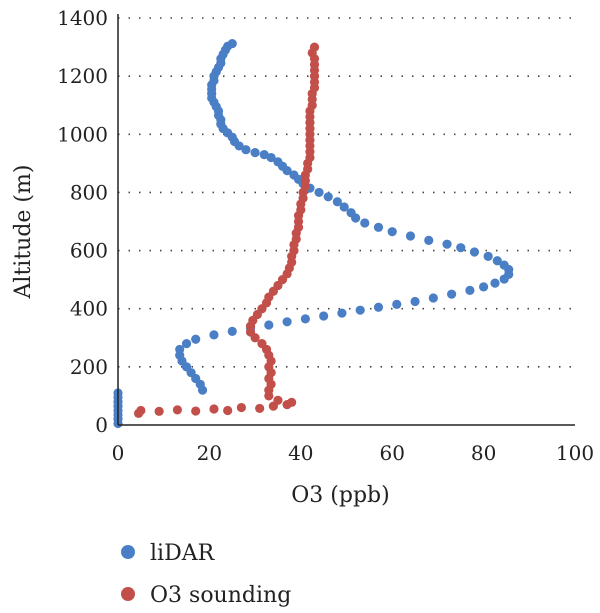 The width and height of the screenshot is (600, 613). I want to click on y-axis-title: Altitude (m), so click(23, 232).